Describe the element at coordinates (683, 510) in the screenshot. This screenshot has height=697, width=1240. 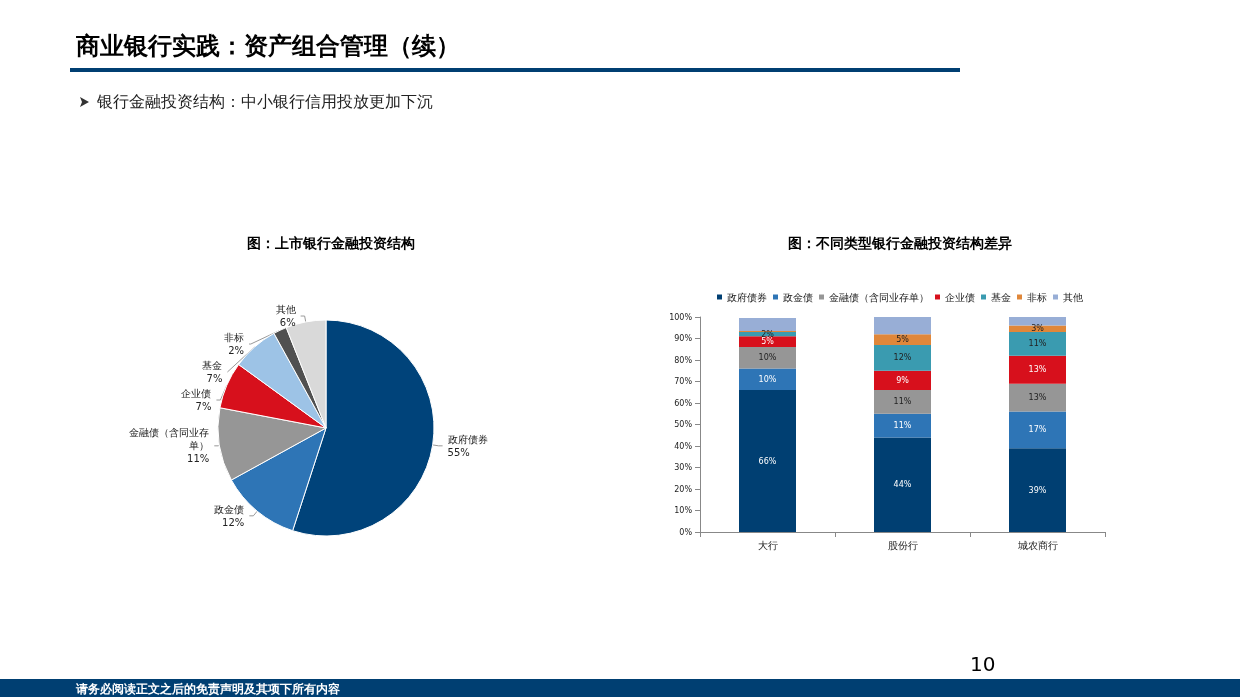
I see `y-tick-label: 10%` at that location.